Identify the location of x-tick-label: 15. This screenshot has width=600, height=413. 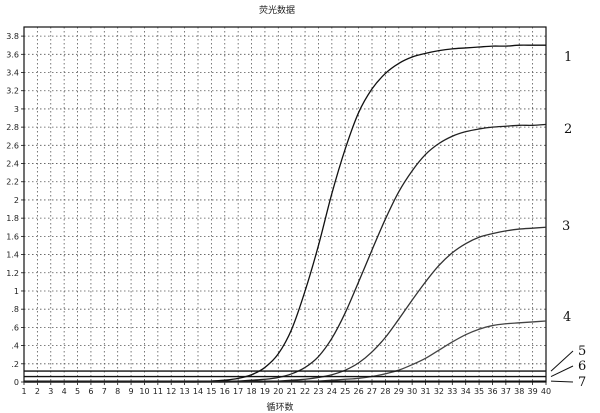
(211, 391).